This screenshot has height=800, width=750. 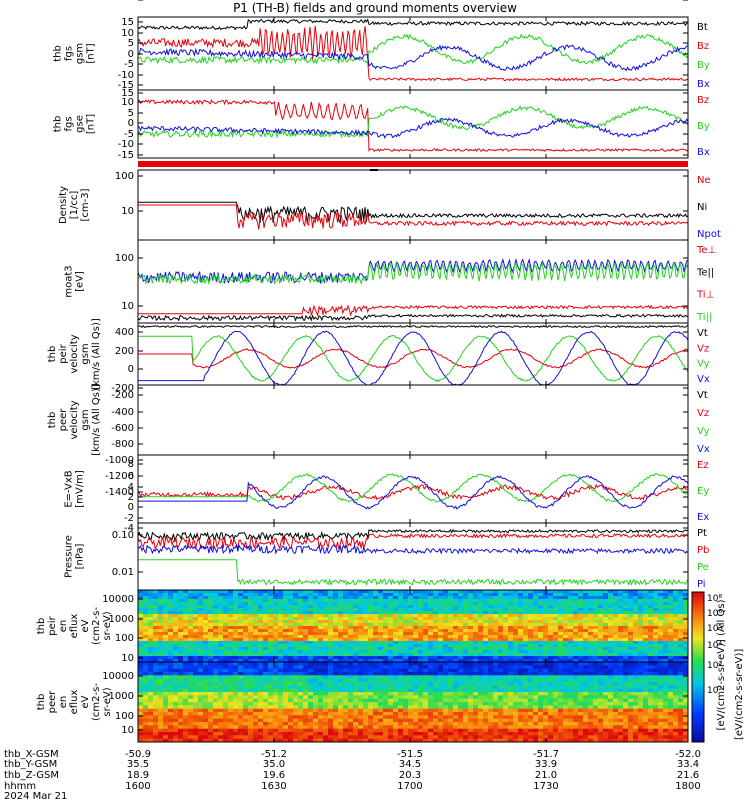 What do you see at coordinates (63, 626) in the screenshot?
I see `ylabel-peir_en: en` at bounding box center [63, 626].